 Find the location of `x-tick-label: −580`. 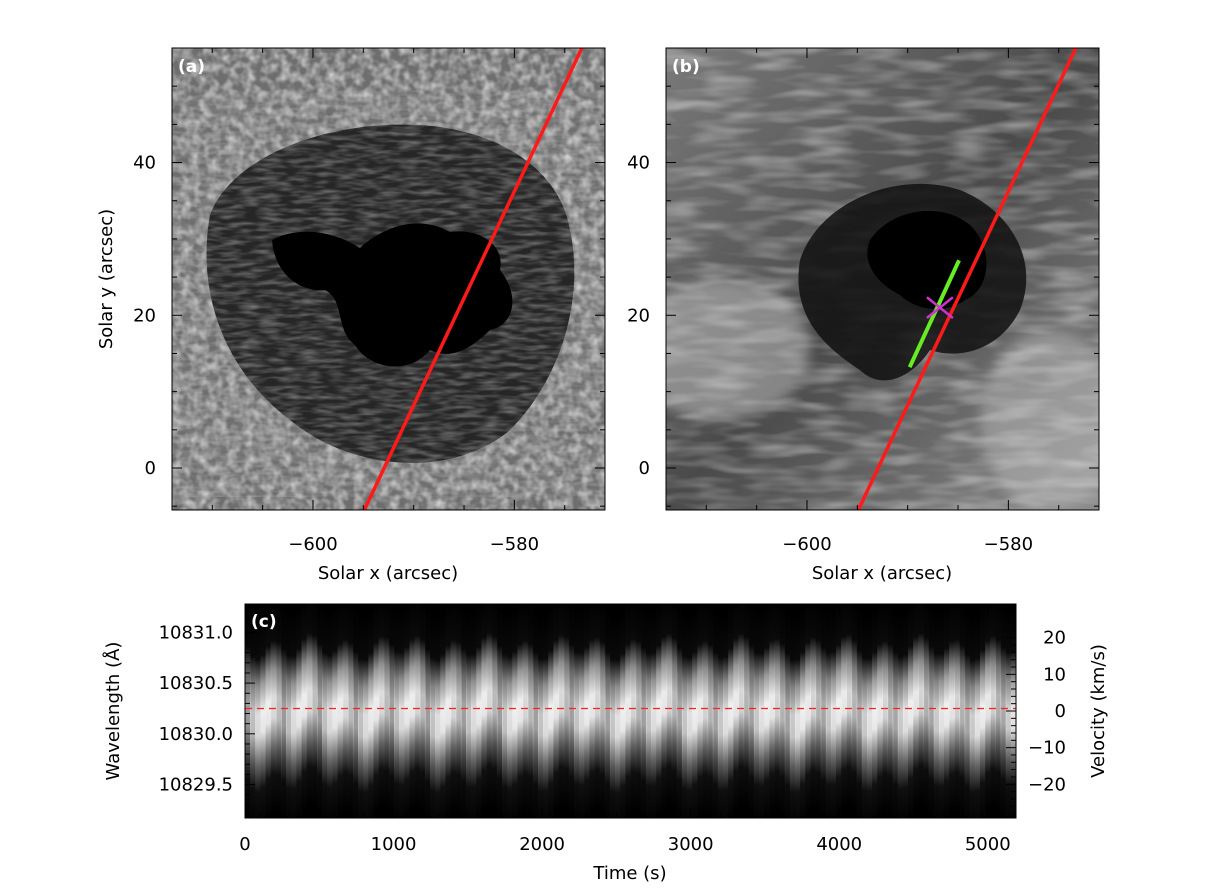

x-tick-label: −580 is located at coordinates (1008, 544).